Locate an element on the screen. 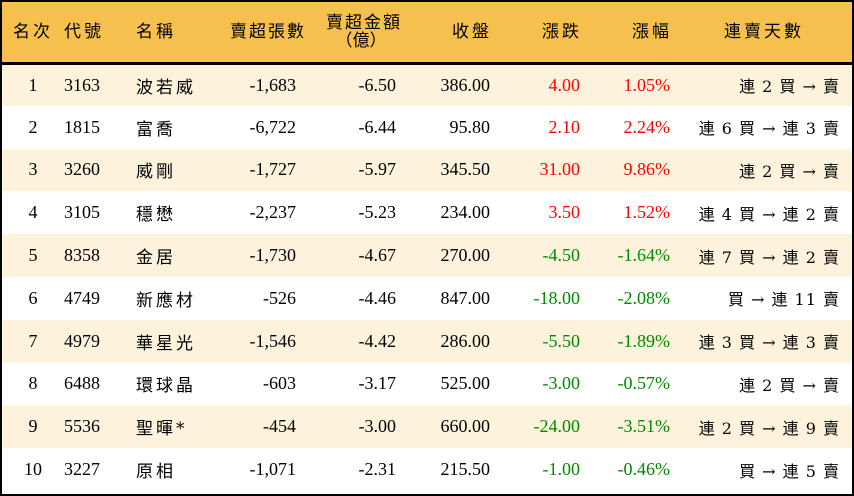  cell-code: 8358 is located at coordinates (82, 255).